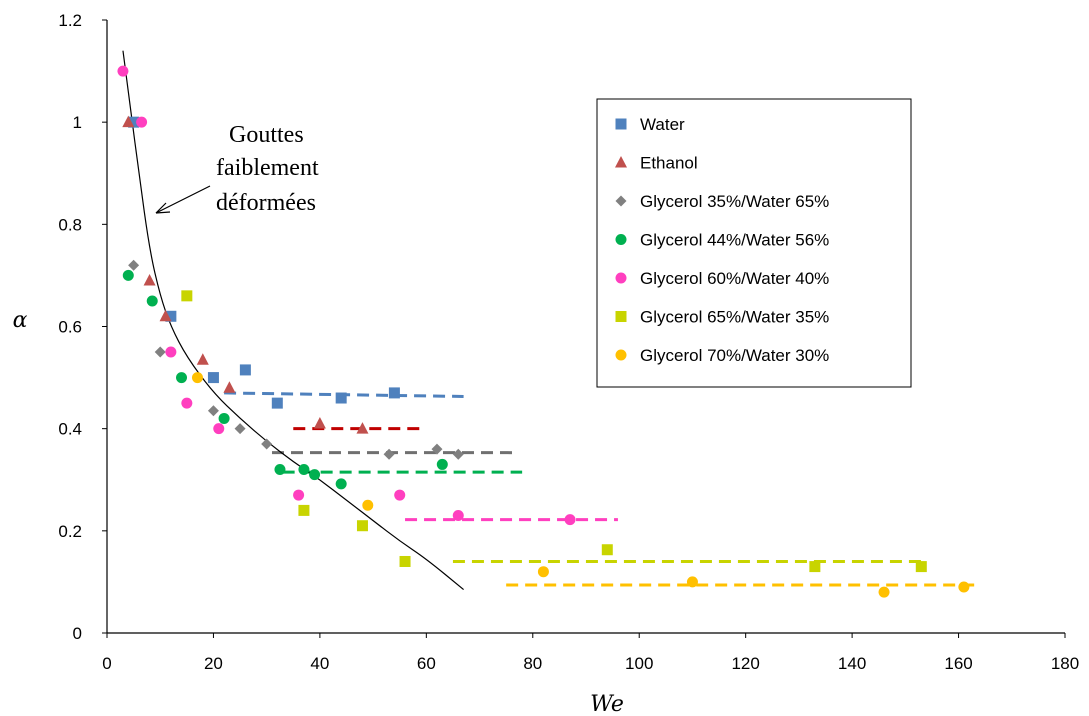 The height and width of the screenshot is (716, 1089). Describe the element at coordinates (734, 317) in the screenshot. I see `legend-label: Glycerol 65%/Water 35%` at that location.